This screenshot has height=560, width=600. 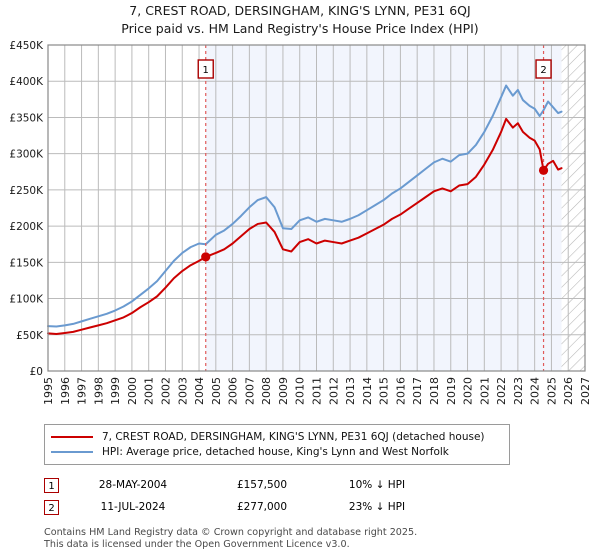 What do you see at coordinates (206, 70) in the screenshot?
I see `svg-text: 1` at bounding box center [206, 70].